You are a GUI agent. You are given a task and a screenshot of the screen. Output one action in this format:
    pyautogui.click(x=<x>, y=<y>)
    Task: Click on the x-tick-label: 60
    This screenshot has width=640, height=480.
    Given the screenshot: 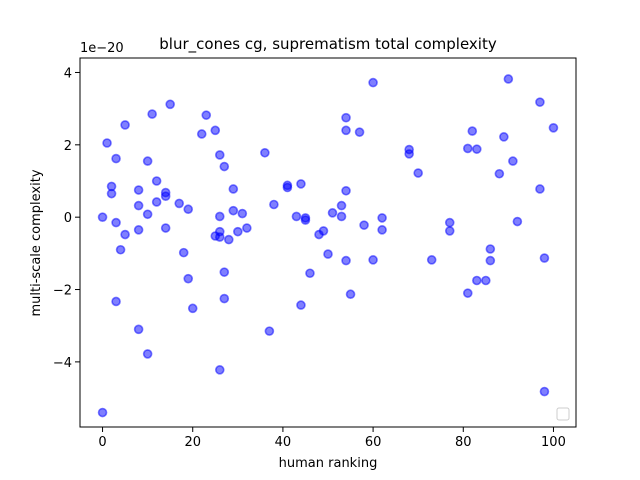 What is the action you would take?
    pyautogui.click(x=373, y=442)
    